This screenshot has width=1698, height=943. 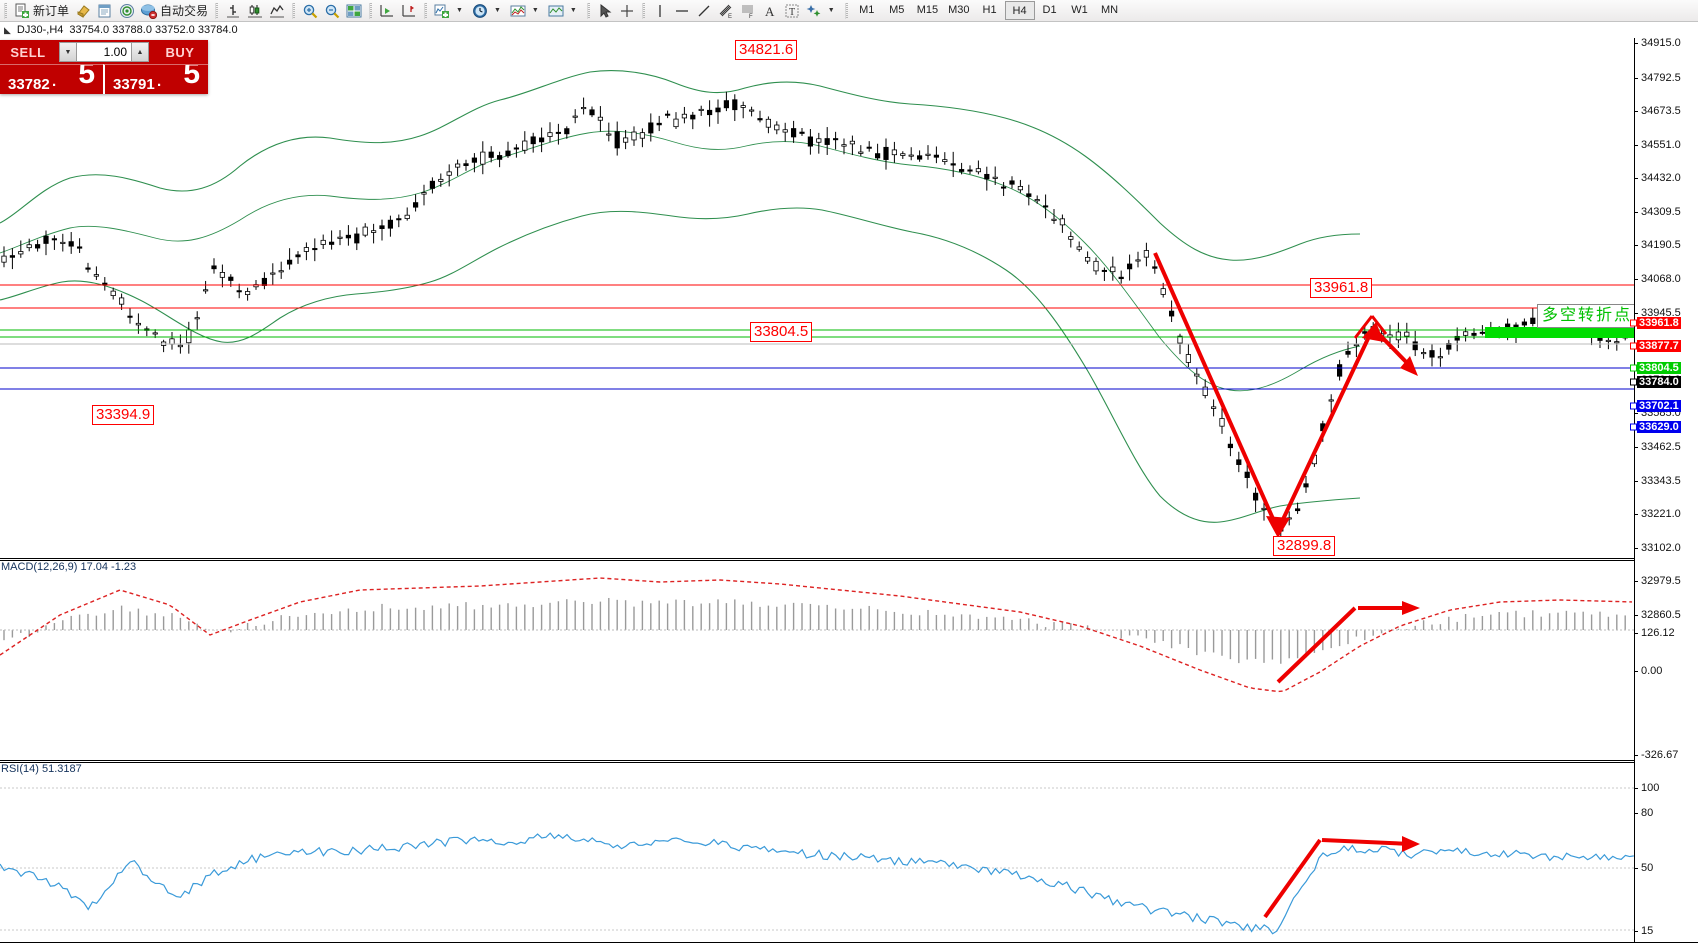 What do you see at coordinates (1341, 288) in the screenshot?
I see `annotation-33961: 33961.8` at bounding box center [1341, 288].